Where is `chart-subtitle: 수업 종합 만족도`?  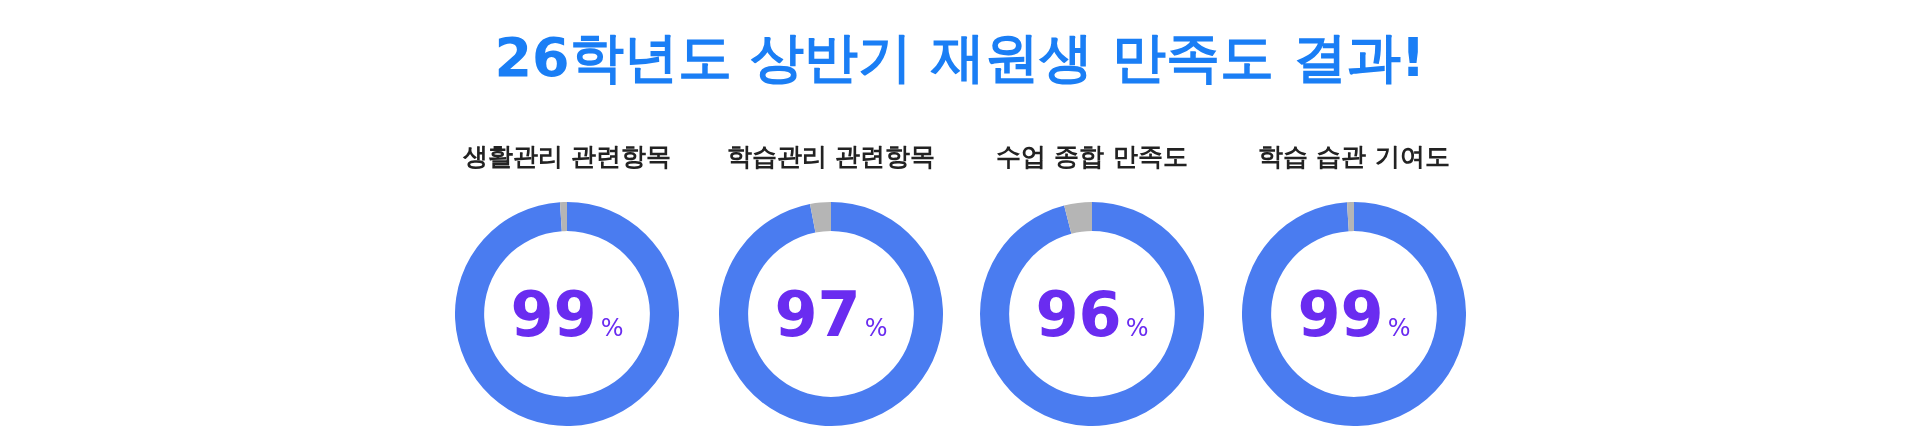 chart-subtitle: 수업 종합 만족도 is located at coordinates (1092, 157).